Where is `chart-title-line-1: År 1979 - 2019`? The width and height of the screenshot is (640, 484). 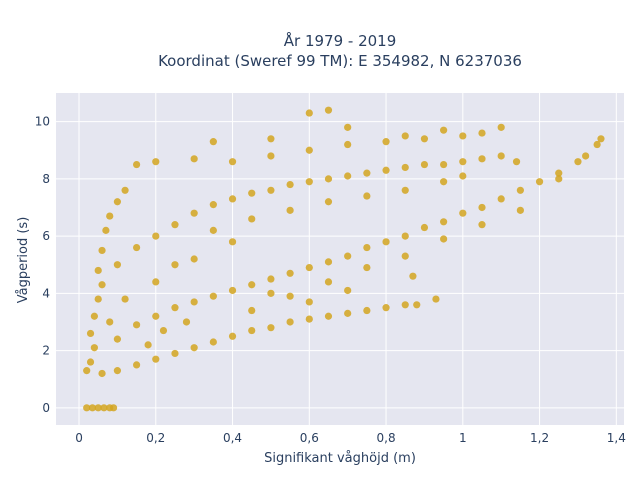 chart-title-line-1: År 1979 - 2019 is located at coordinates (340, 40).